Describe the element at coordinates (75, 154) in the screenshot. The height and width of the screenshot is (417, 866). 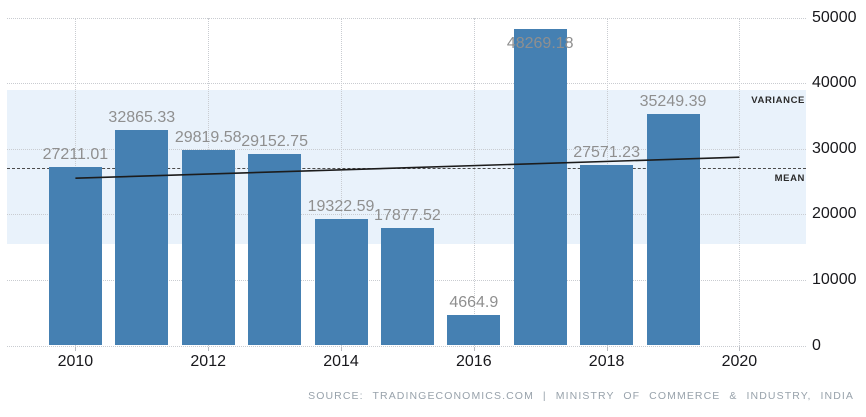
I see `bar-value-label: 27211.01` at that location.